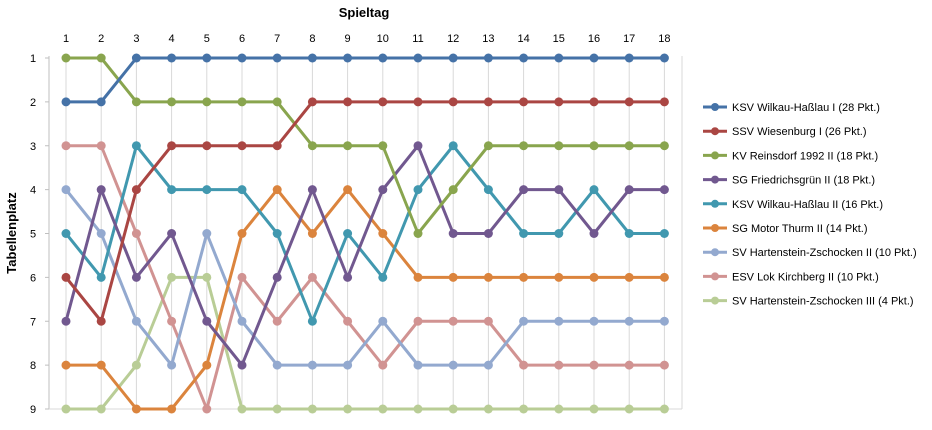 Image resolution: width=932 pixels, height=430 pixels. I want to click on x-tick-label: 7, so click(277, 39).